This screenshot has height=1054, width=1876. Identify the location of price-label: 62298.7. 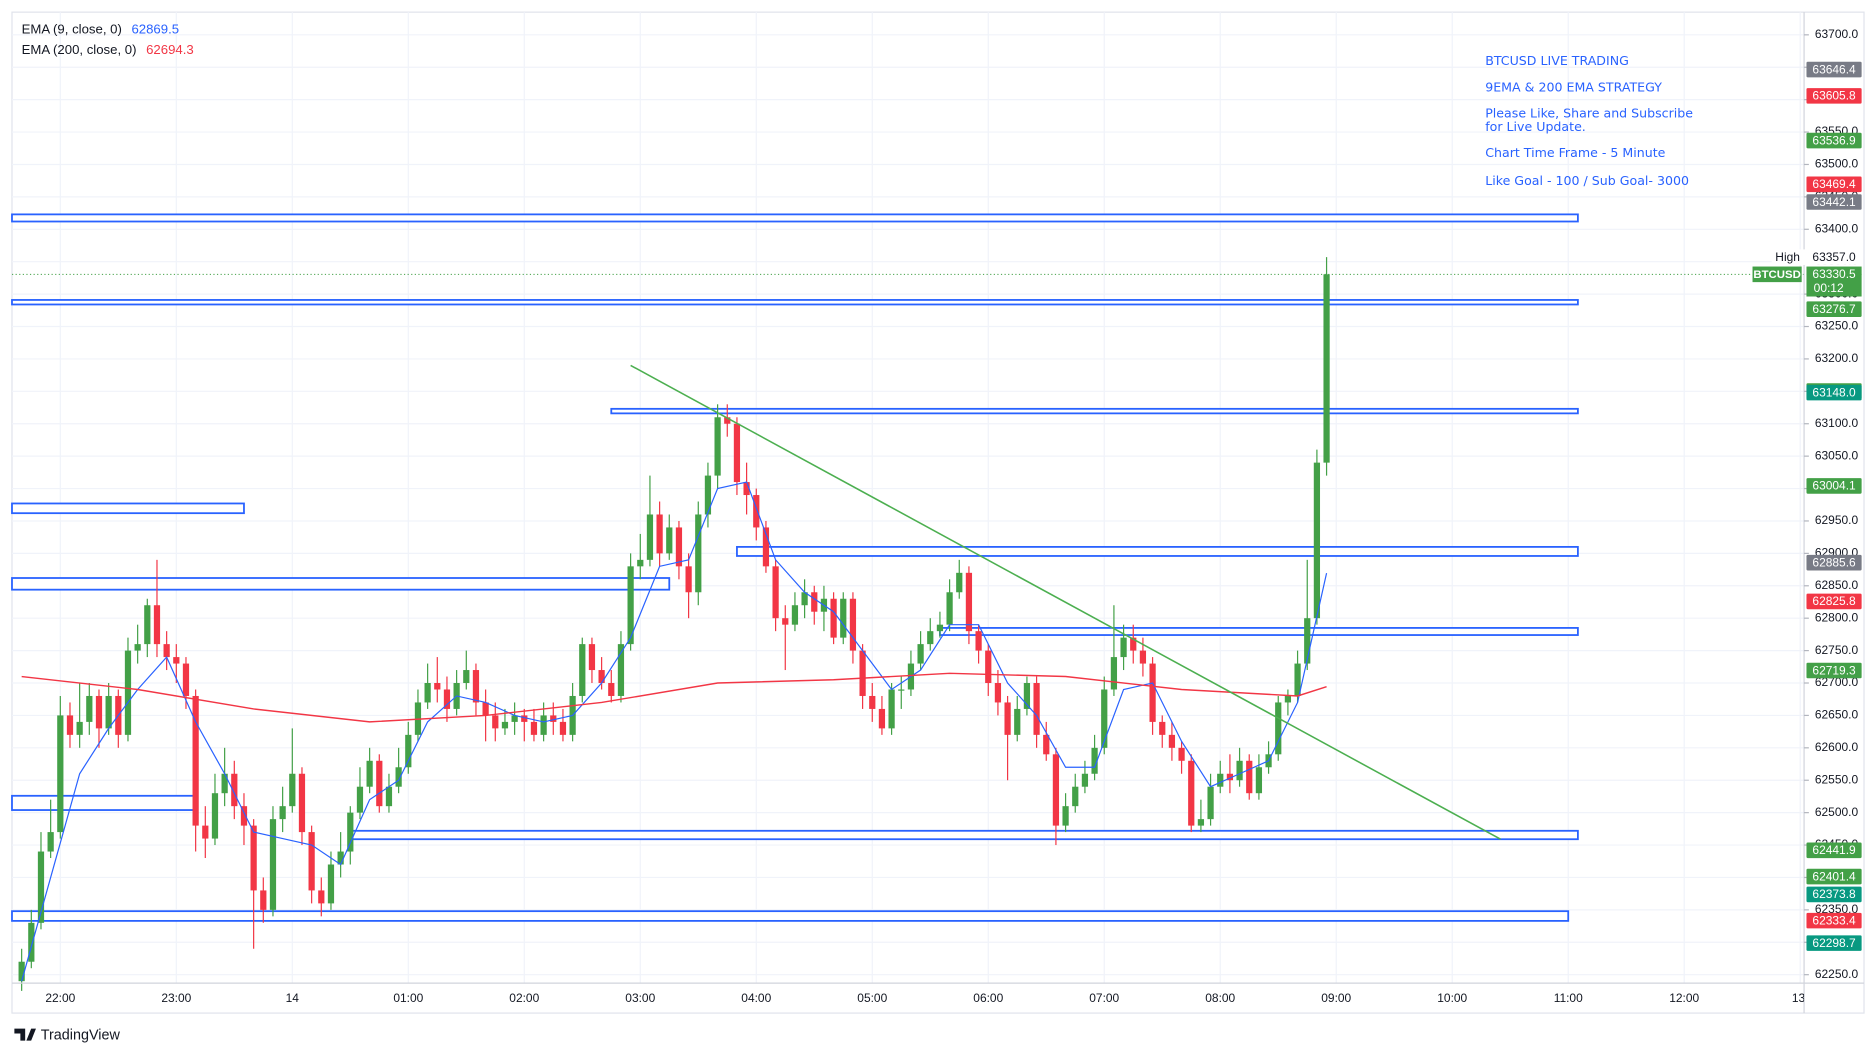
(1834, 943).